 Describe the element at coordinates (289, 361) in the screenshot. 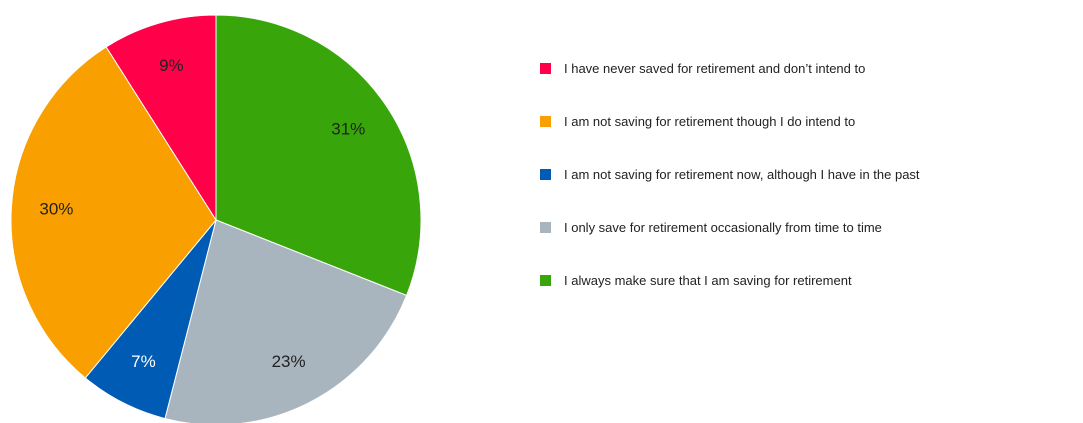

I see `slice-value-label: 23%` at that location.